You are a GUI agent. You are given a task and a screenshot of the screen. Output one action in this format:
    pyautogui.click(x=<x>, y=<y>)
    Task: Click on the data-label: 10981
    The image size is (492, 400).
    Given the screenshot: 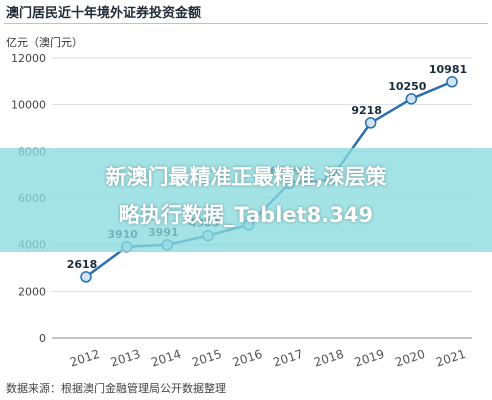 What is the action you would take?
    pyautogui.click(x=448, y=69)
    